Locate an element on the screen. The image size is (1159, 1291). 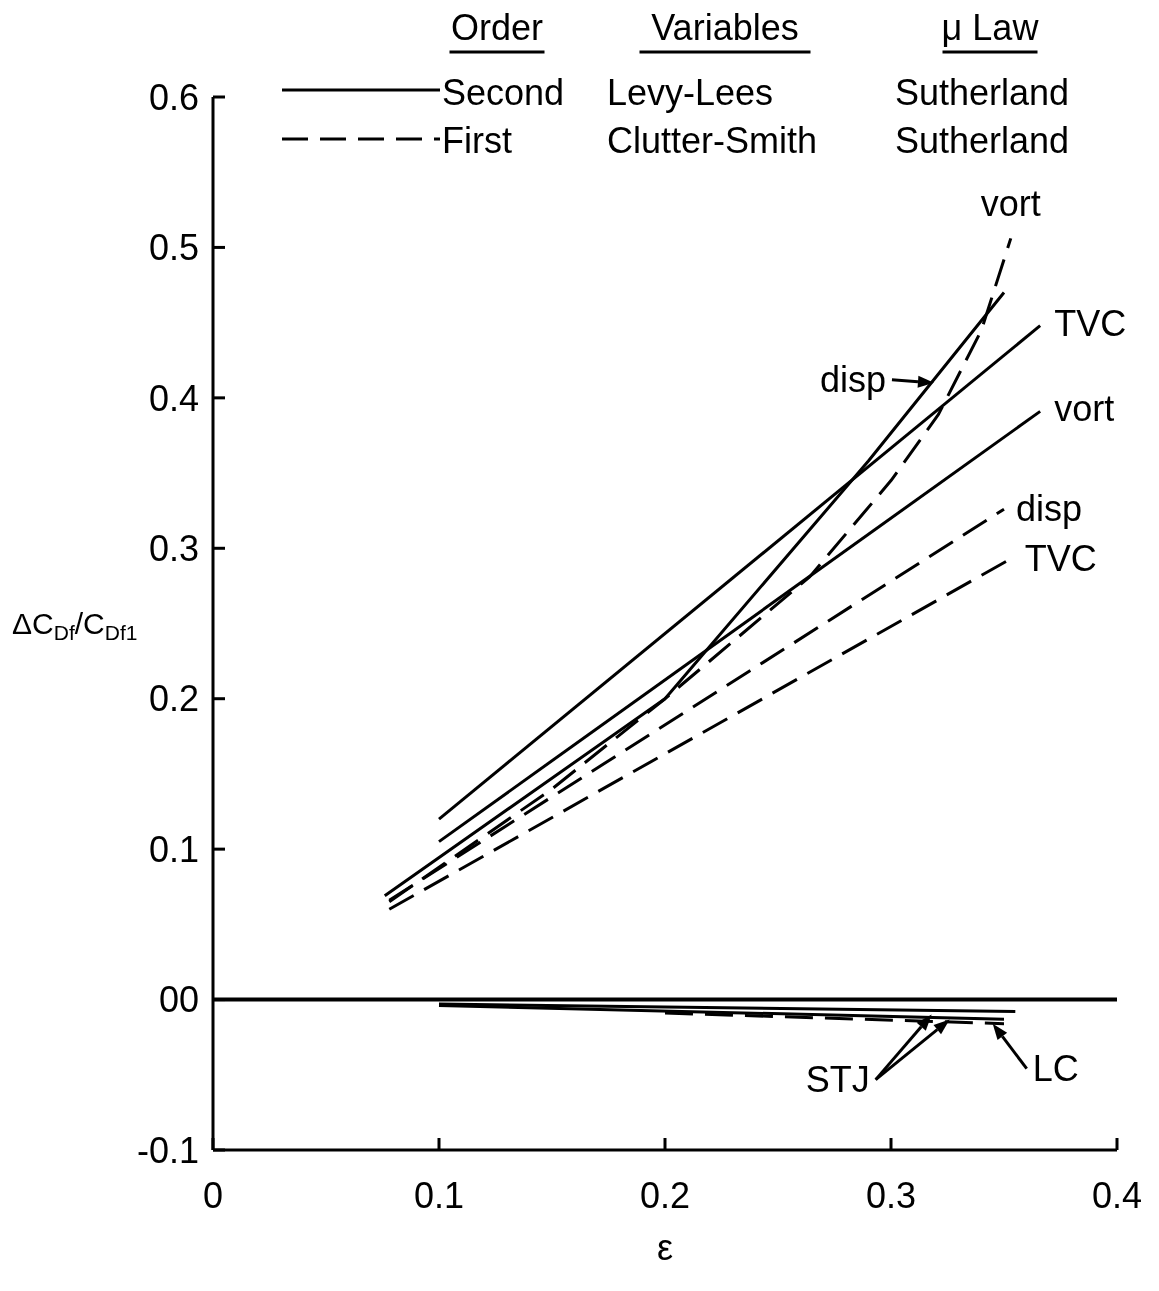
y-tick-label: 0.6 is located at coordinates (173, 97).